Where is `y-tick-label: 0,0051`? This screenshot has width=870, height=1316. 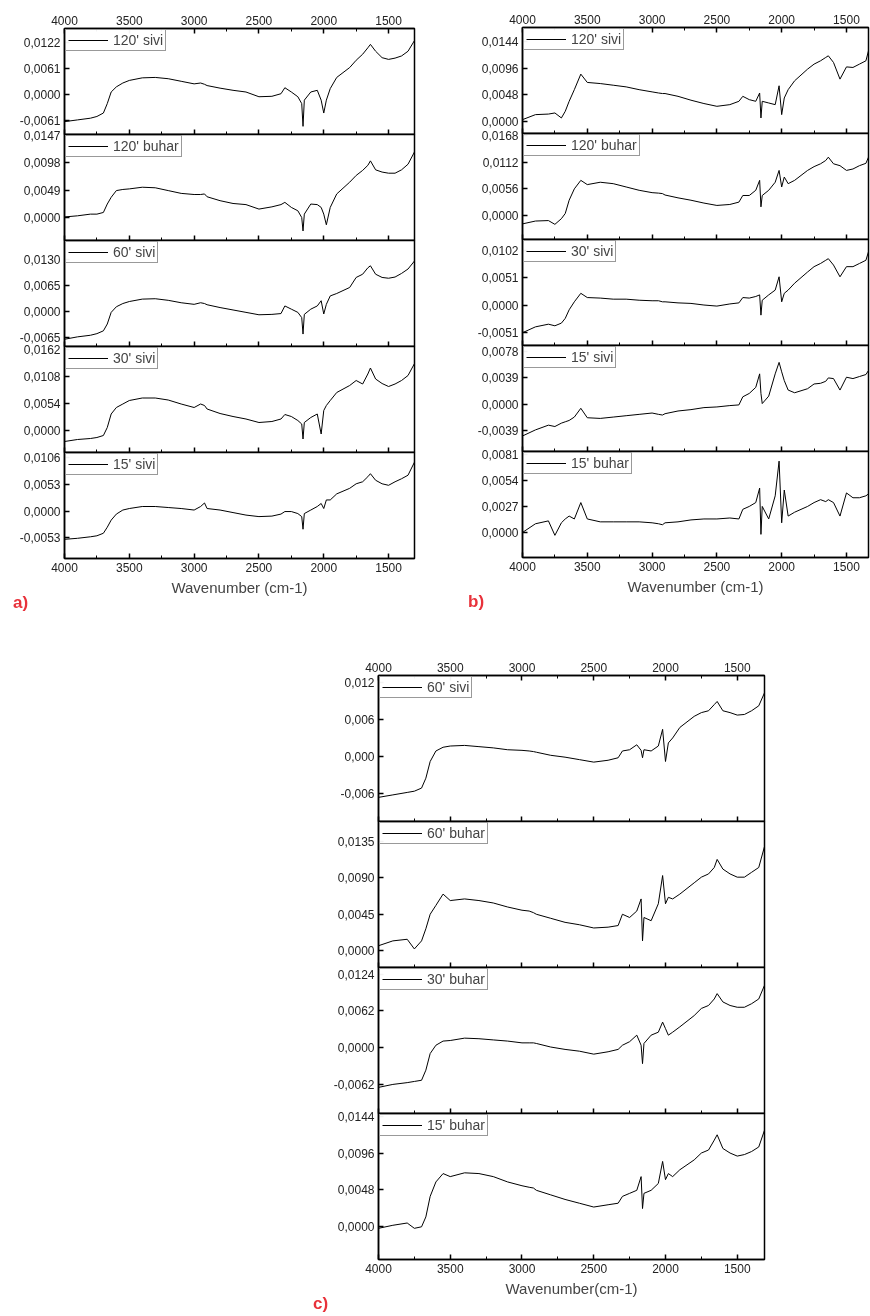 y-tick-label: 0,0051 is located at coordinates (500, 278).